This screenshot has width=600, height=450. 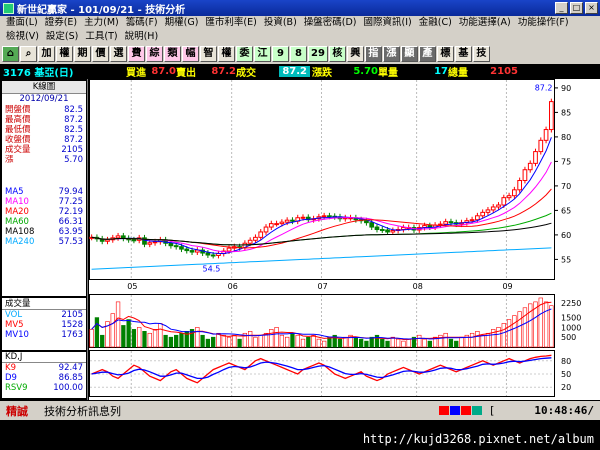 I want to click on k9-line, so click(x=321, y=369).